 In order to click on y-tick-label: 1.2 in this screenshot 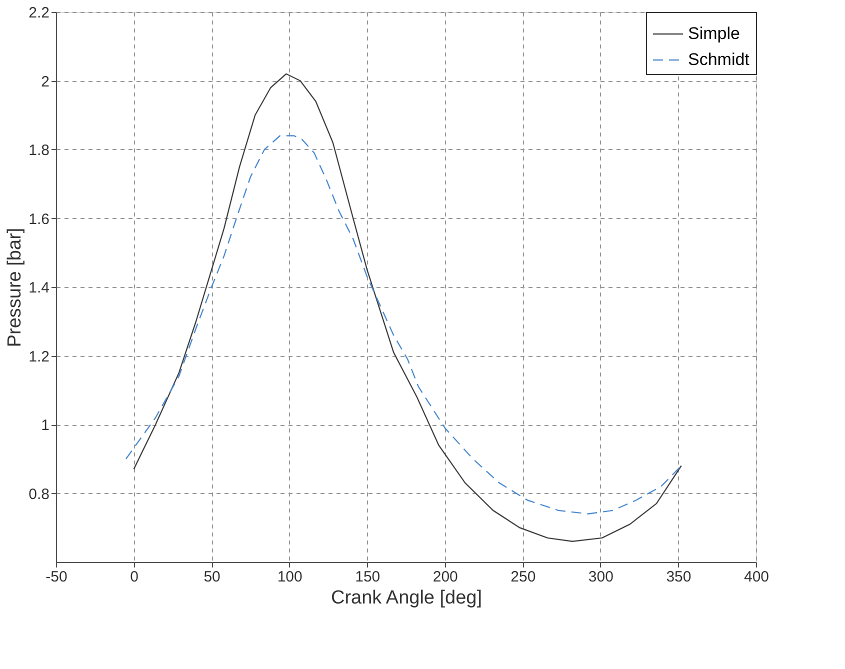, I will do `click(39, 357)`.